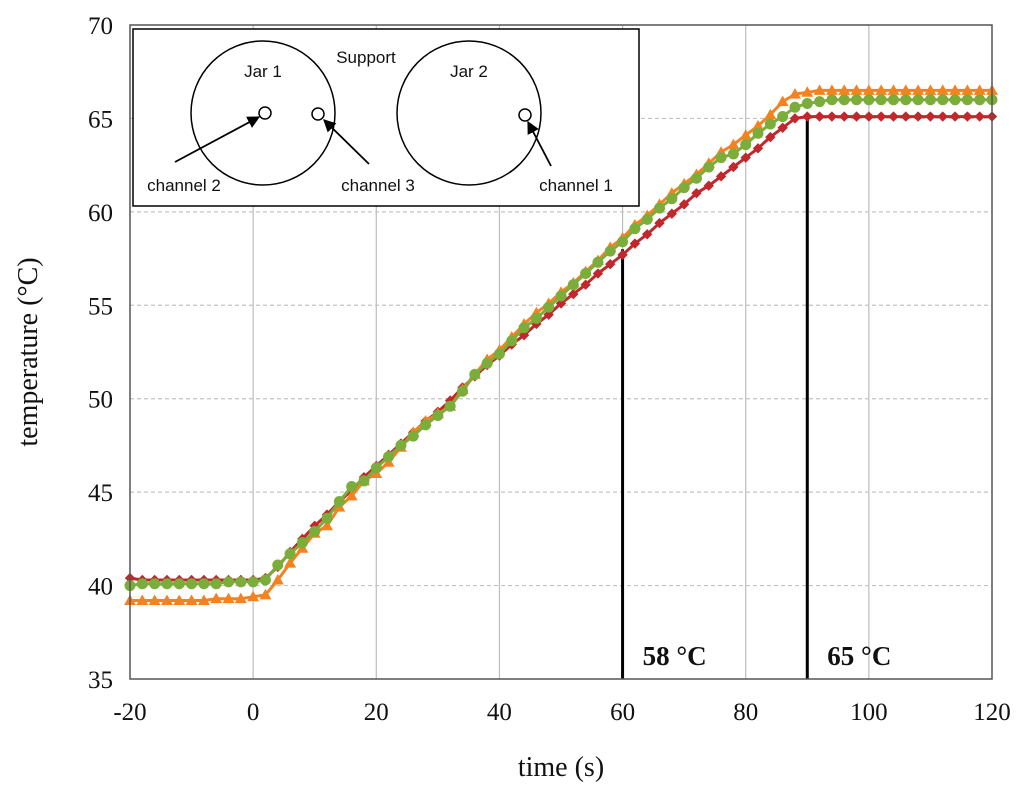 The image size is (1024, 791). What do you see at coordinates (576, 185) in the screenshot?
I see `channel1-label: channel 1` at bounding box center [576, 185].